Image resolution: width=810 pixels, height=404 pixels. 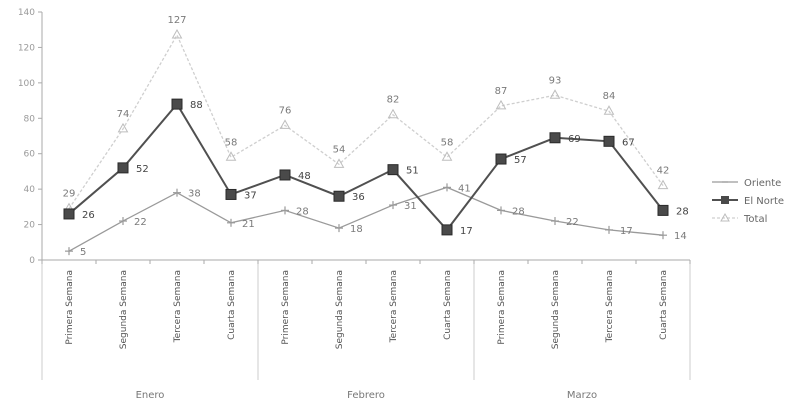 I want to click on legend-label: Total, so click(x=755, y=219).